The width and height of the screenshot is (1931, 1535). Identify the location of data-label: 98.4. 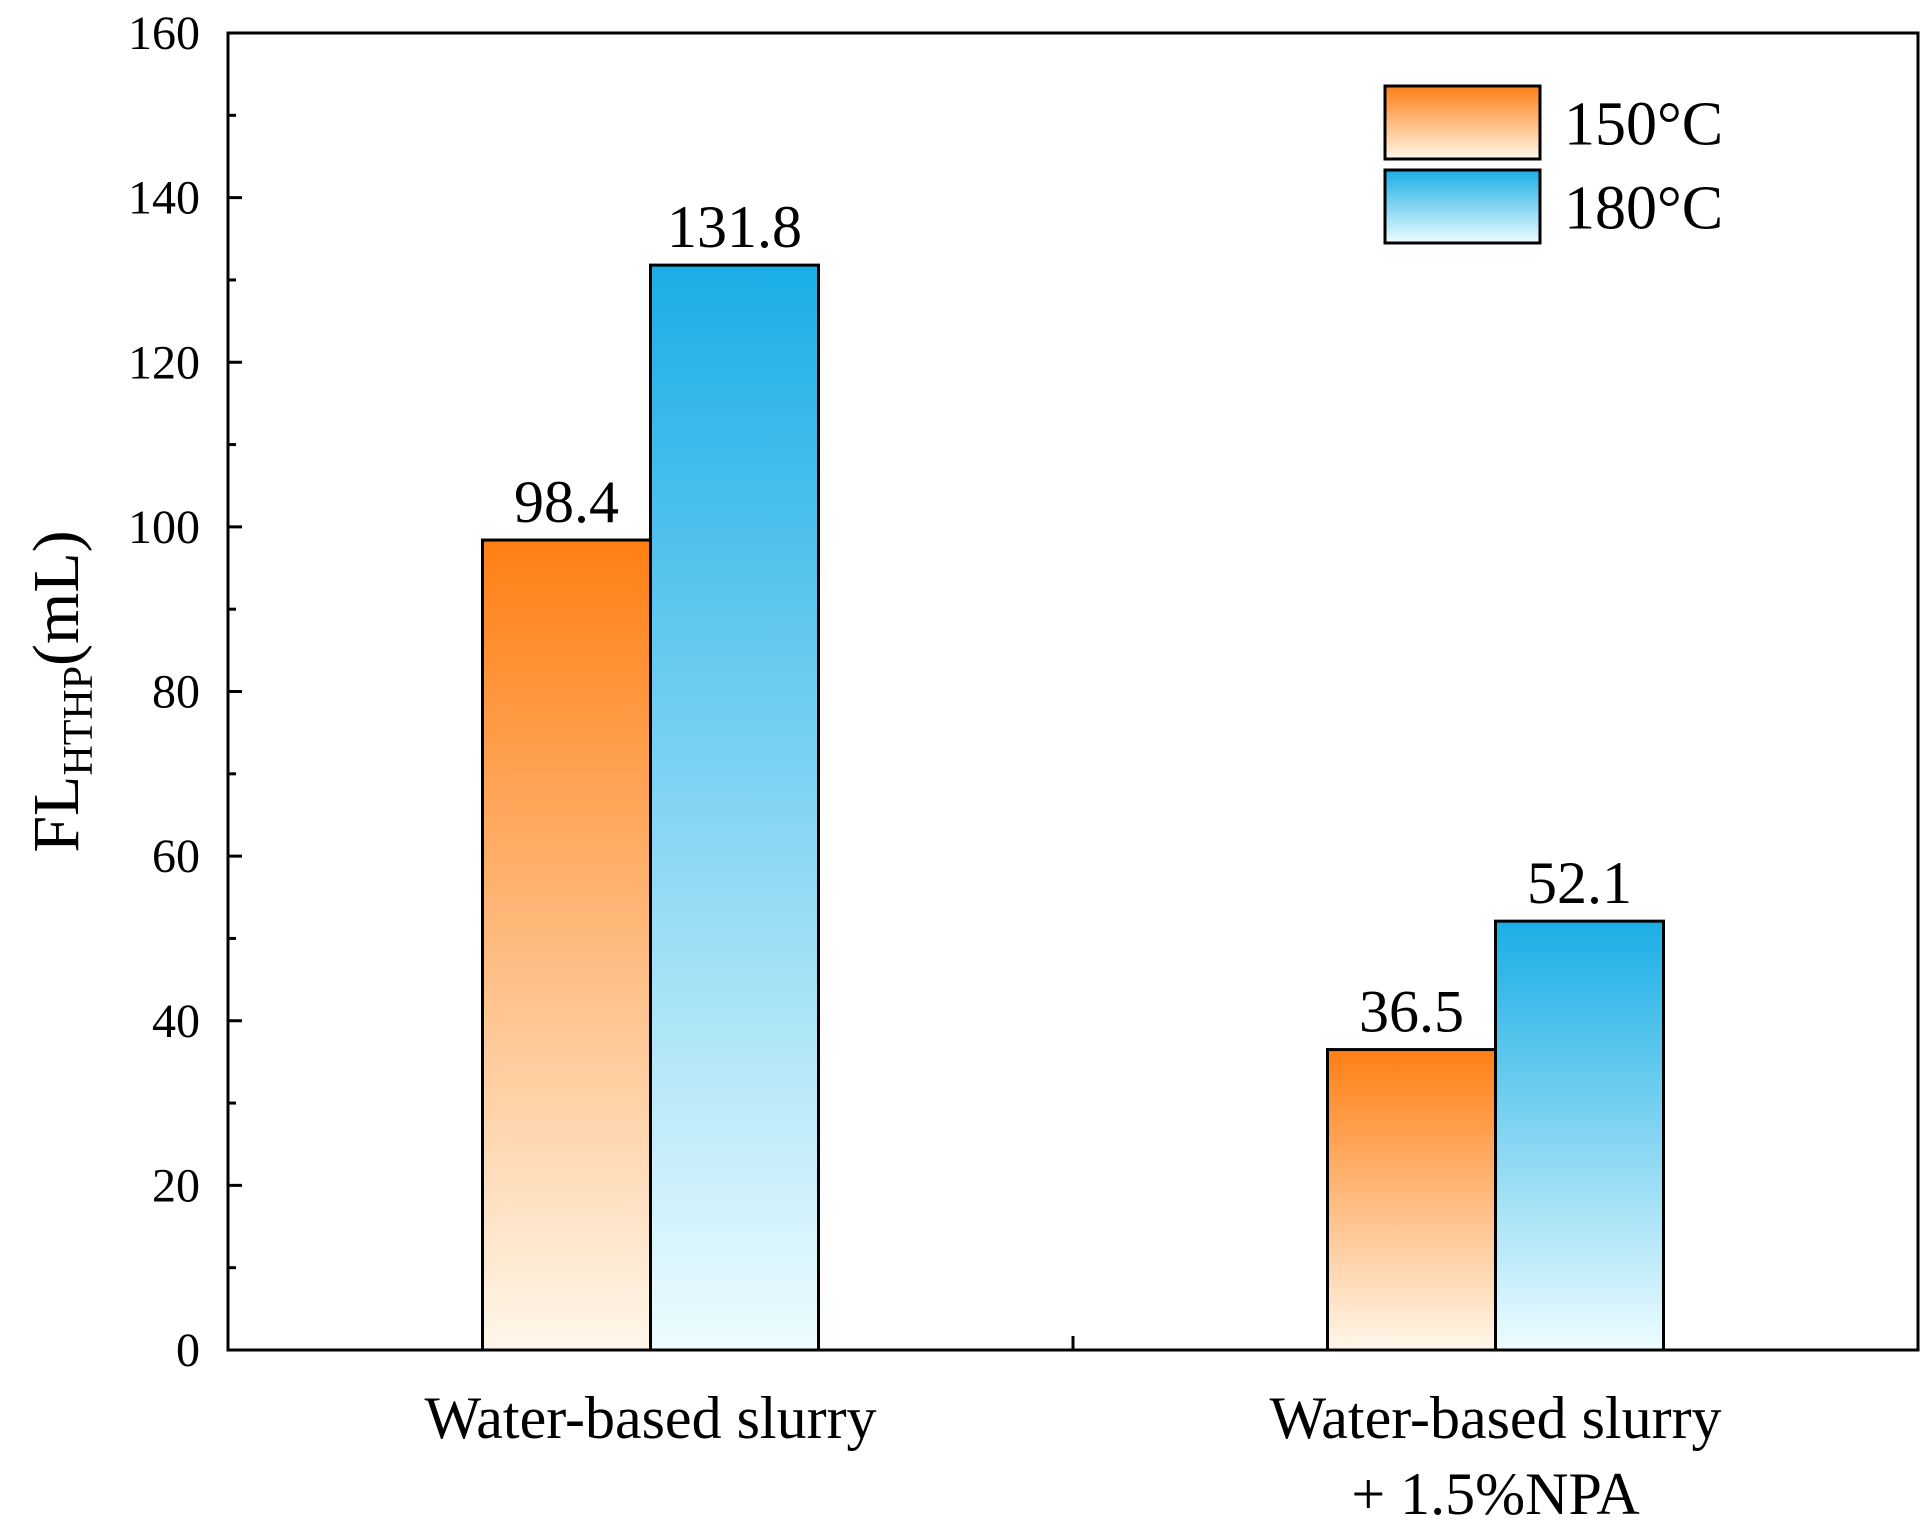
(566, 502).